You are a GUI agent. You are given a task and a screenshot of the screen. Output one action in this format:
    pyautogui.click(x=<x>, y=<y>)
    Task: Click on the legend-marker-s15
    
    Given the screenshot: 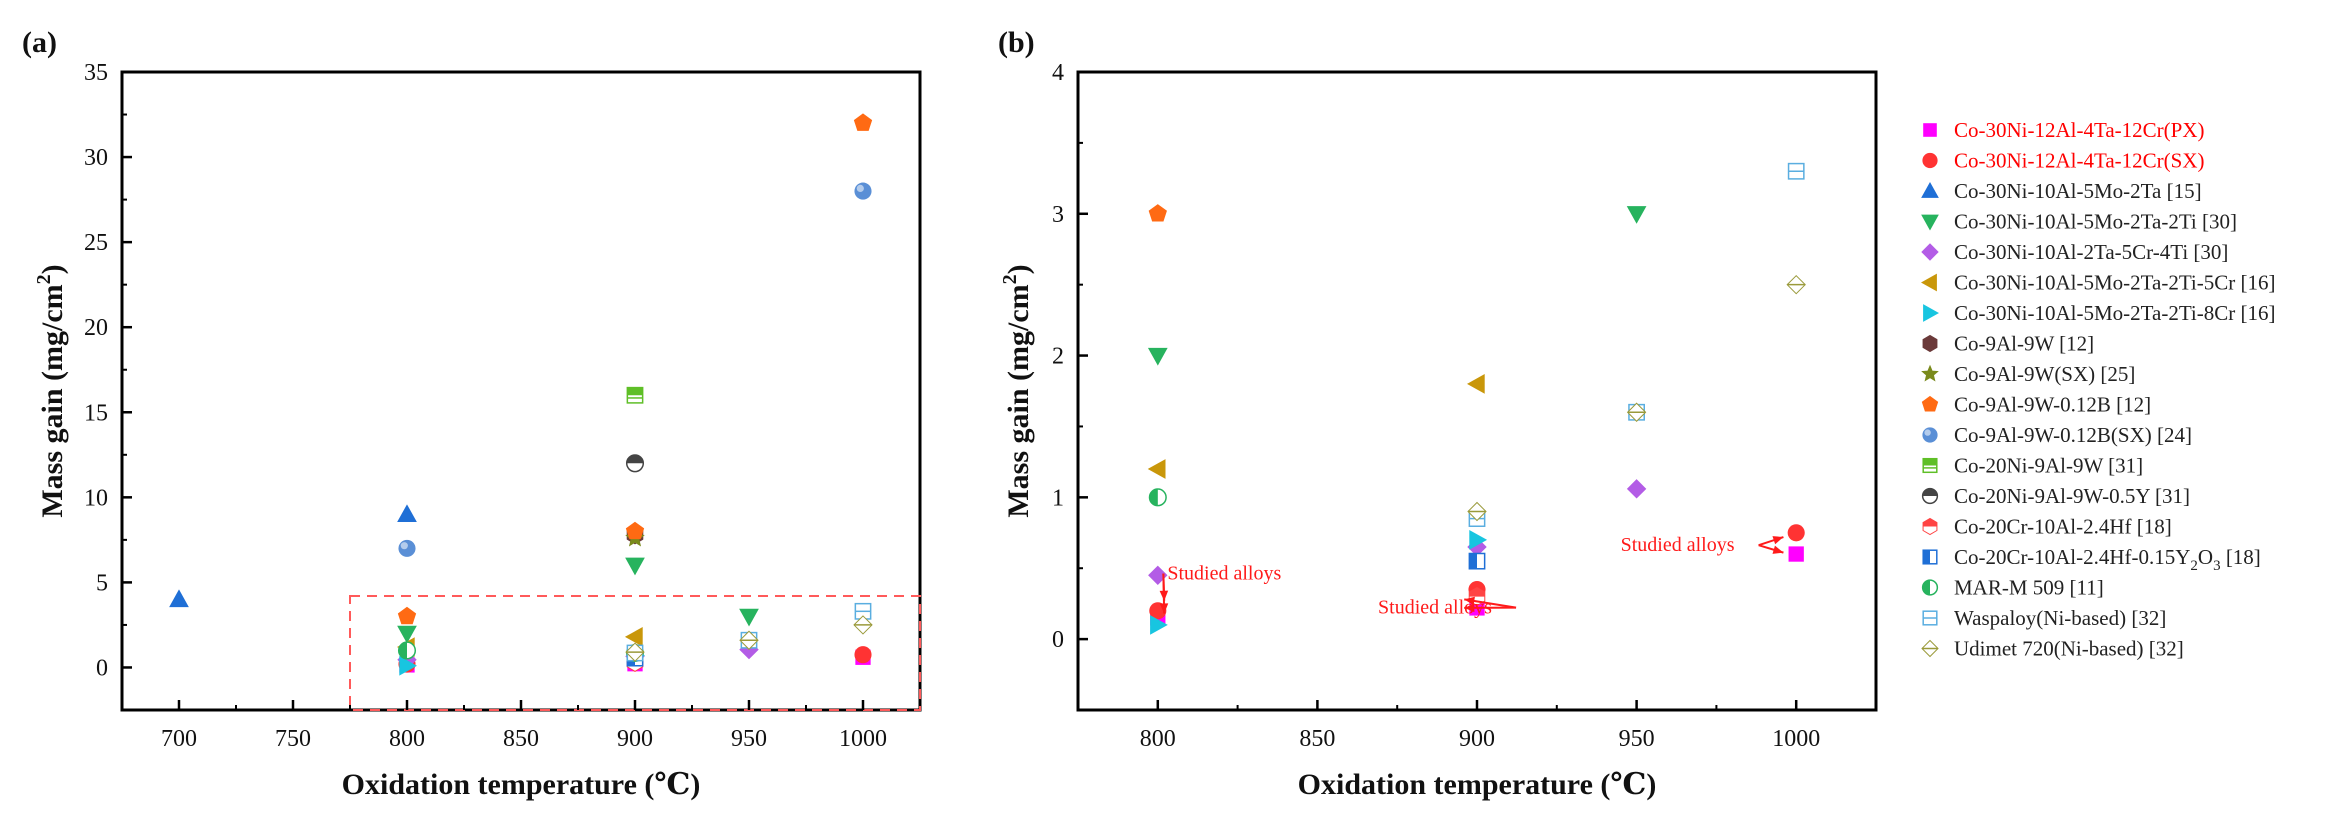 What is the action you would take?
    pyautogui.click(x=1930, y=557)
    